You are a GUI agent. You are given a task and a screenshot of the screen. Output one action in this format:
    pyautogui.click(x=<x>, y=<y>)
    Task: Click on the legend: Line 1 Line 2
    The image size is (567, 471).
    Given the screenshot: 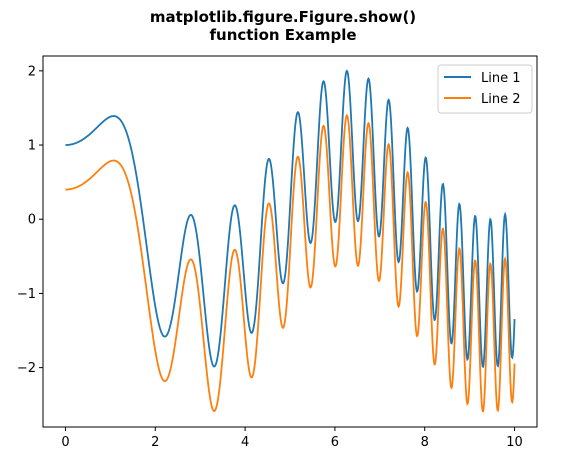 What is the action you would take?
    pyautogui.click(x=485, y=89)
    